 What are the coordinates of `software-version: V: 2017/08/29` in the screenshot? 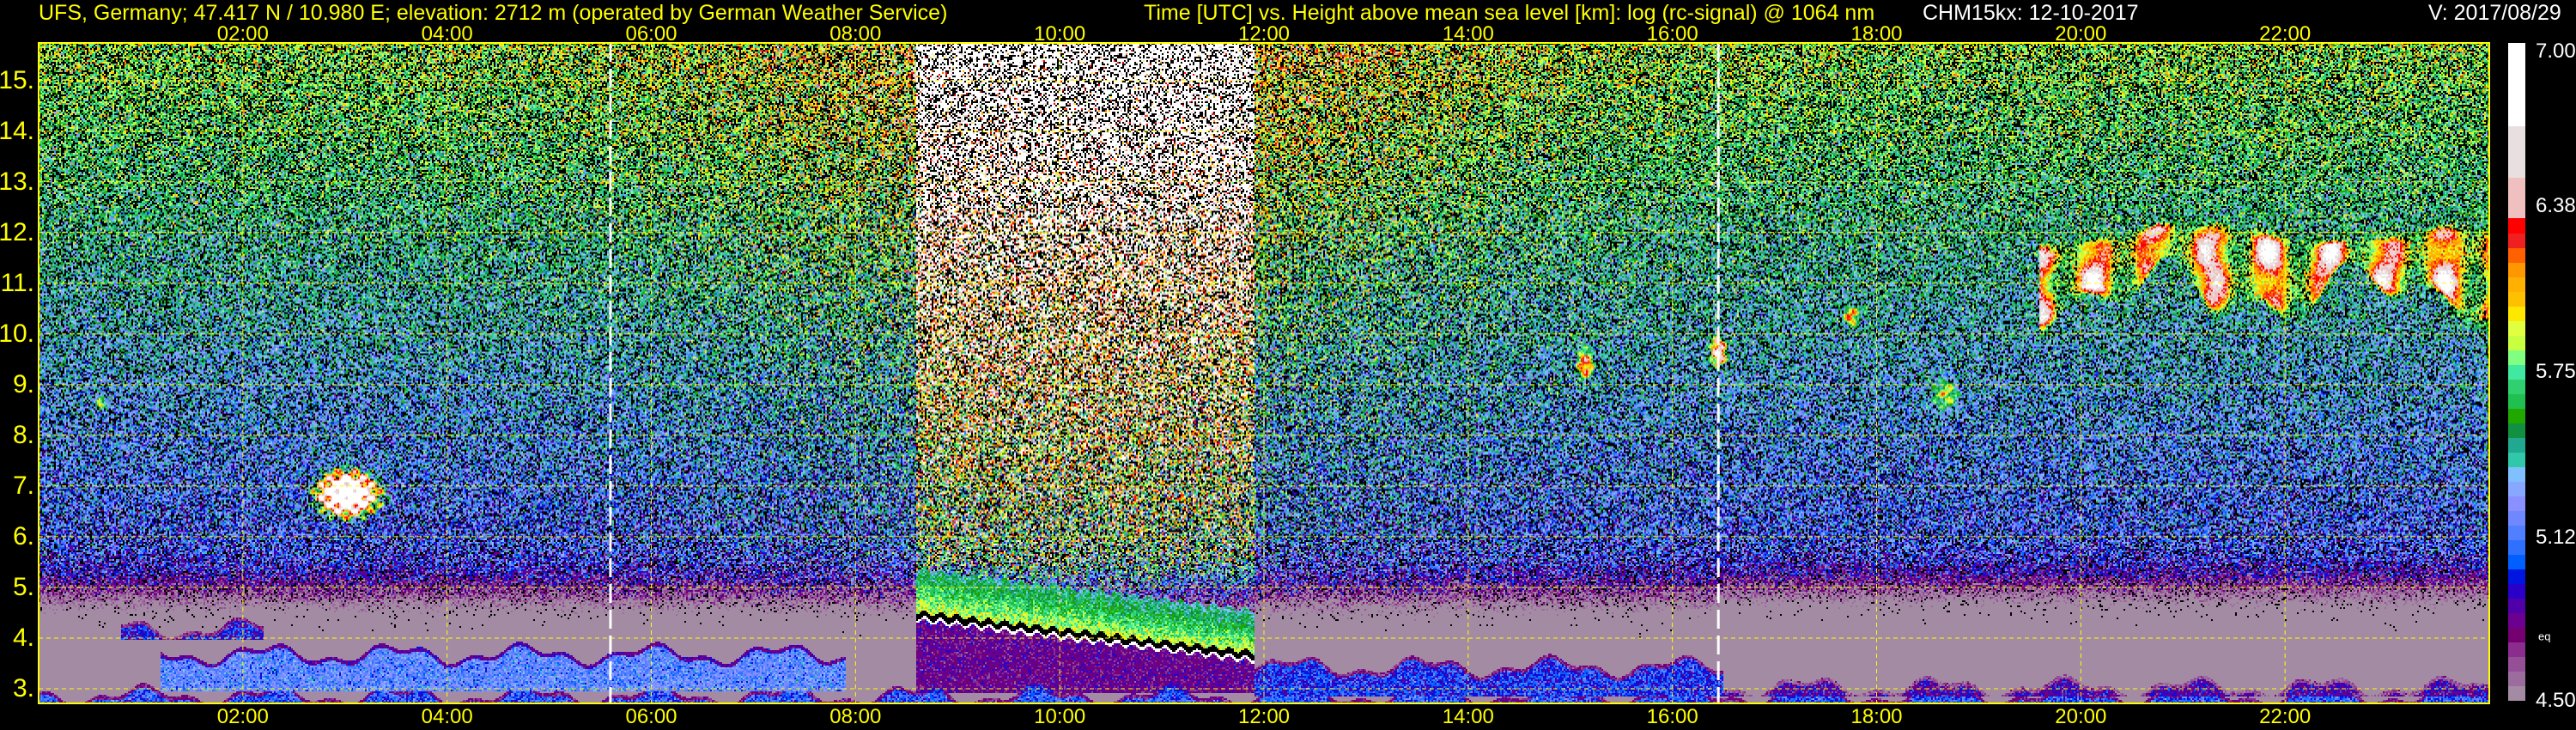 It's located at (2494, 13).